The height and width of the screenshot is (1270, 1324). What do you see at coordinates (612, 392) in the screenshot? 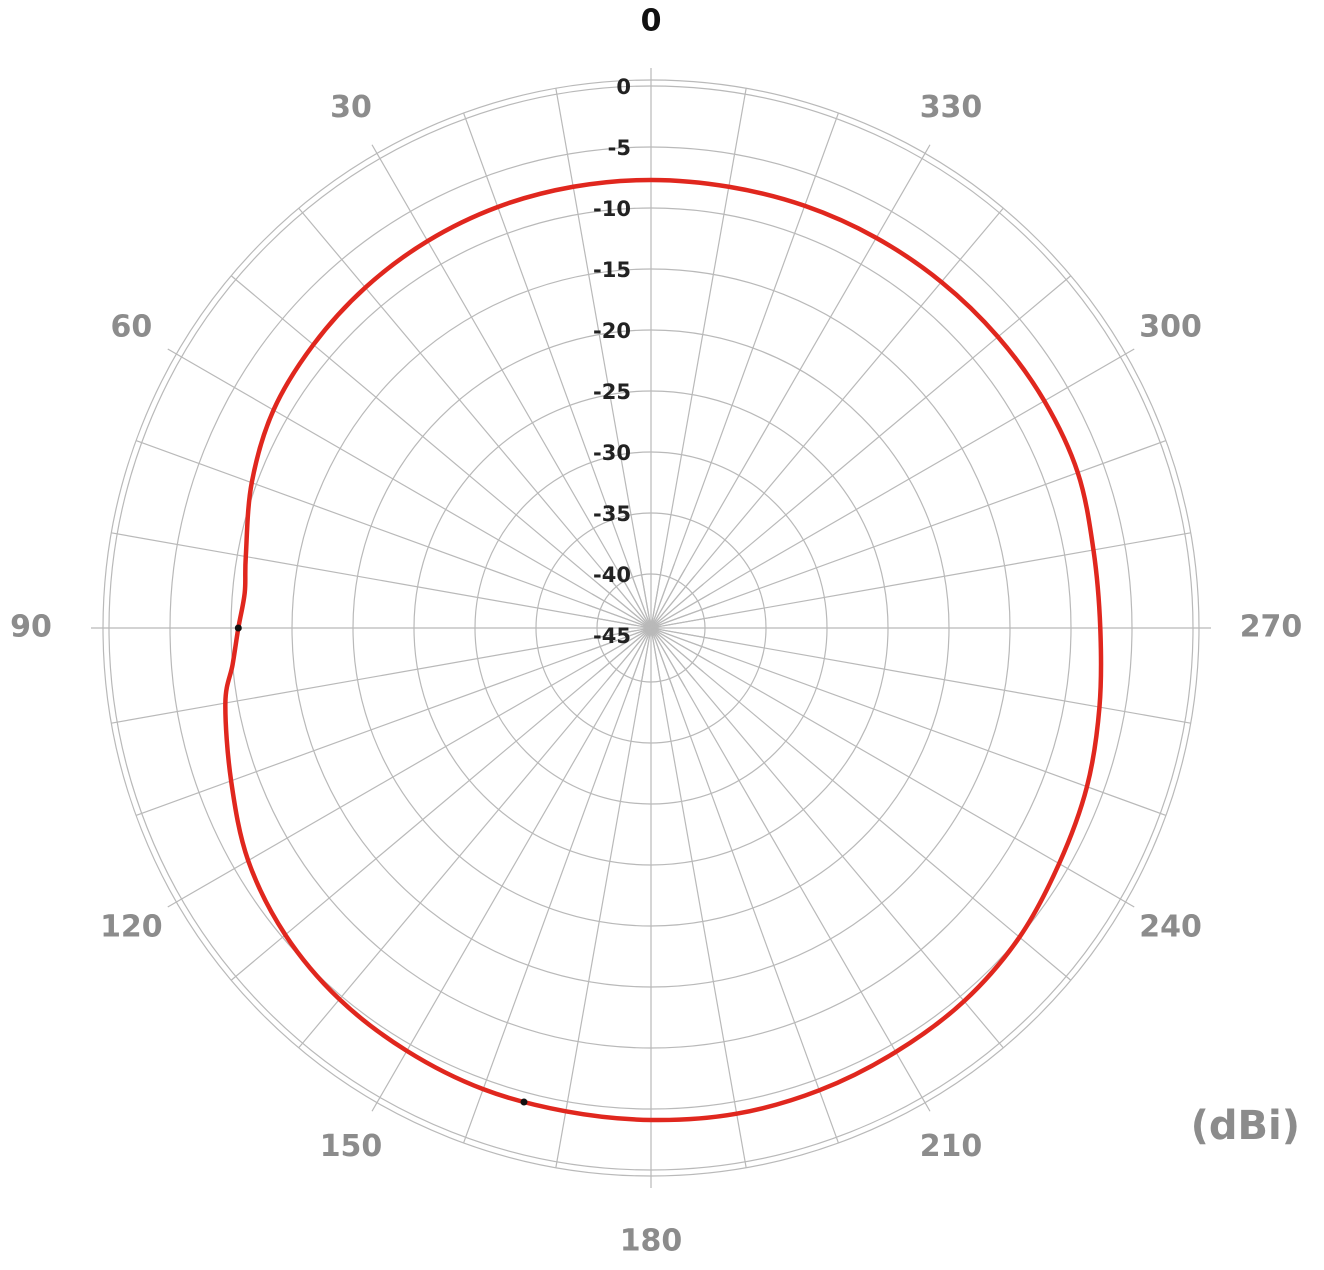
I see `radial-tick-label: -25` at bounding box center [612, 392].